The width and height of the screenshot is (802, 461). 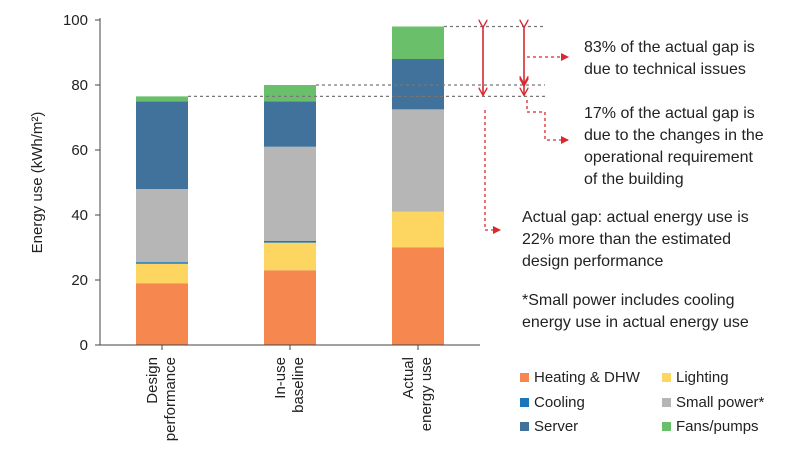 I want to click on bar-in-use-baseline-lighting, so click(x=290, y=256).